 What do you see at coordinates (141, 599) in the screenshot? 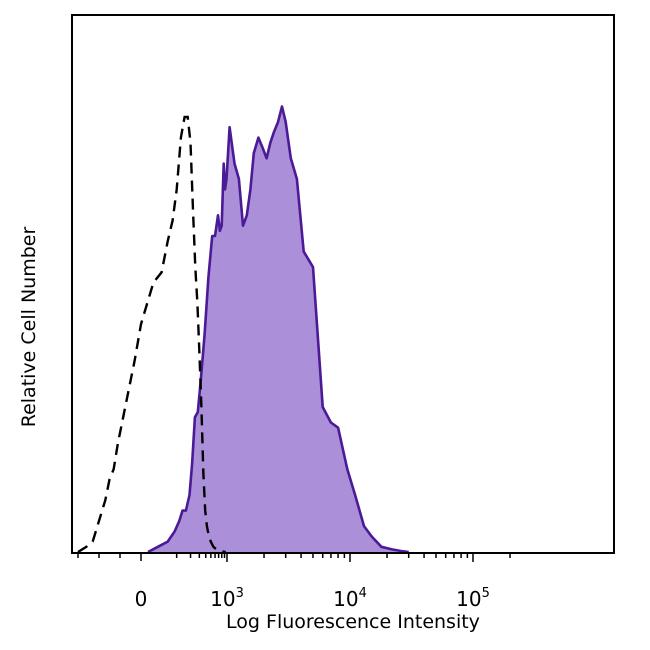
I see `x-tick-label: 0` at bounding box center [141, 599].